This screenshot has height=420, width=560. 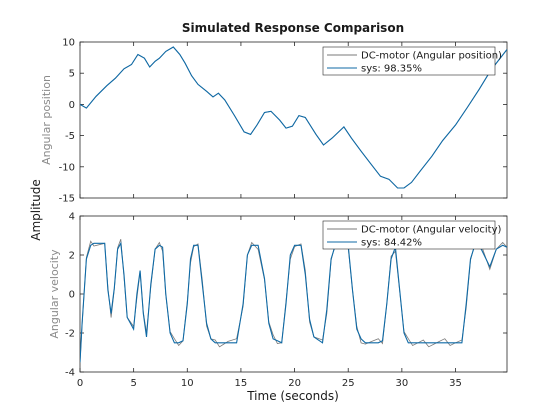 What do you see at coordinates (391, 243) in the screenshot?
I see `legend-label: sys: 84.42%` at bounding box center [391, 243].